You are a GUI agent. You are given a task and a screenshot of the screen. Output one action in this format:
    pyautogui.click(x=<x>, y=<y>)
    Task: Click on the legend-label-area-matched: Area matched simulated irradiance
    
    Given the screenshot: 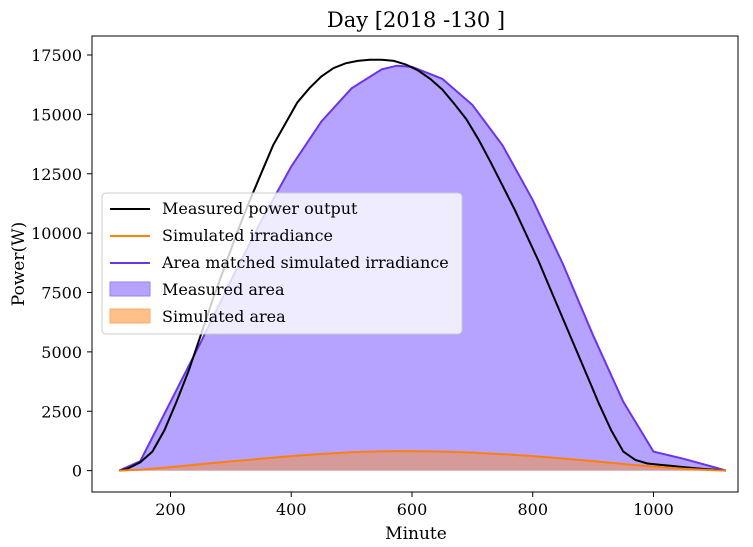 What is the action you would take?
    pyautogui.click(x=305, y=262)
    